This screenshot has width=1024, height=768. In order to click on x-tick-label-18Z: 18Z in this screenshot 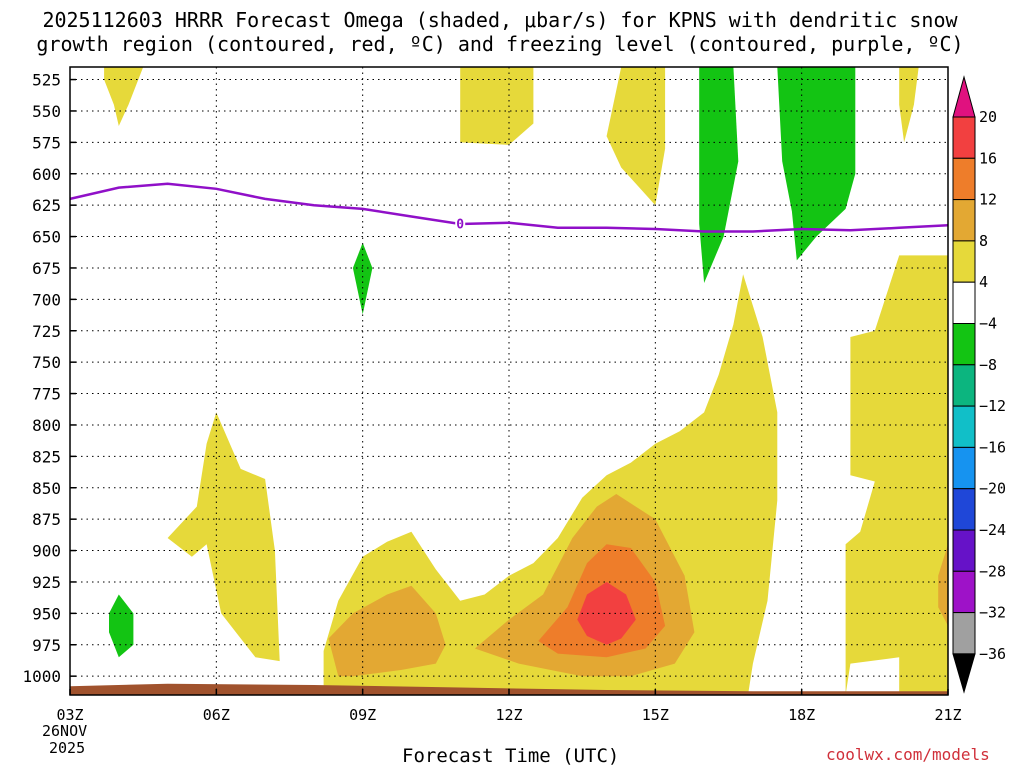, I will do `click(801, 715)`.